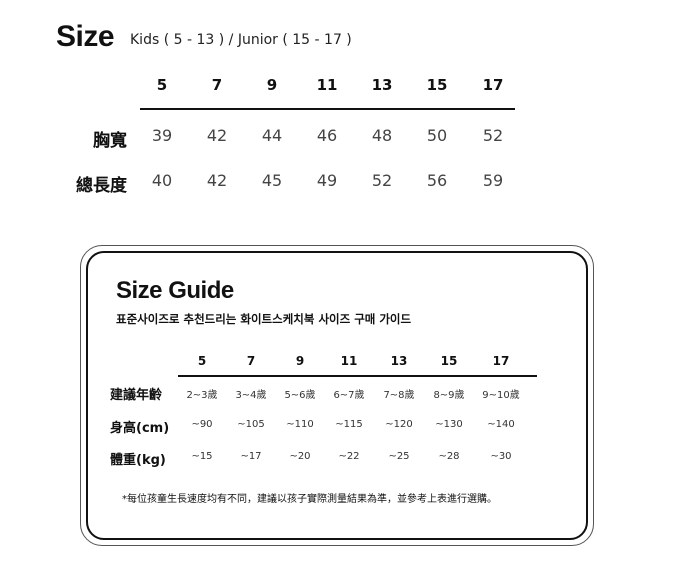  I want to click on header-divider, so click(327, 109).